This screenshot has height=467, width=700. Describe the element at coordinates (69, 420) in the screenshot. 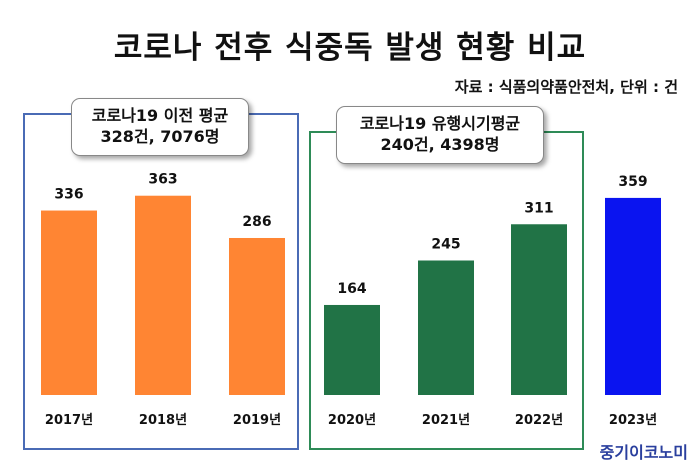

I see `category-label: 2017년` at that location.